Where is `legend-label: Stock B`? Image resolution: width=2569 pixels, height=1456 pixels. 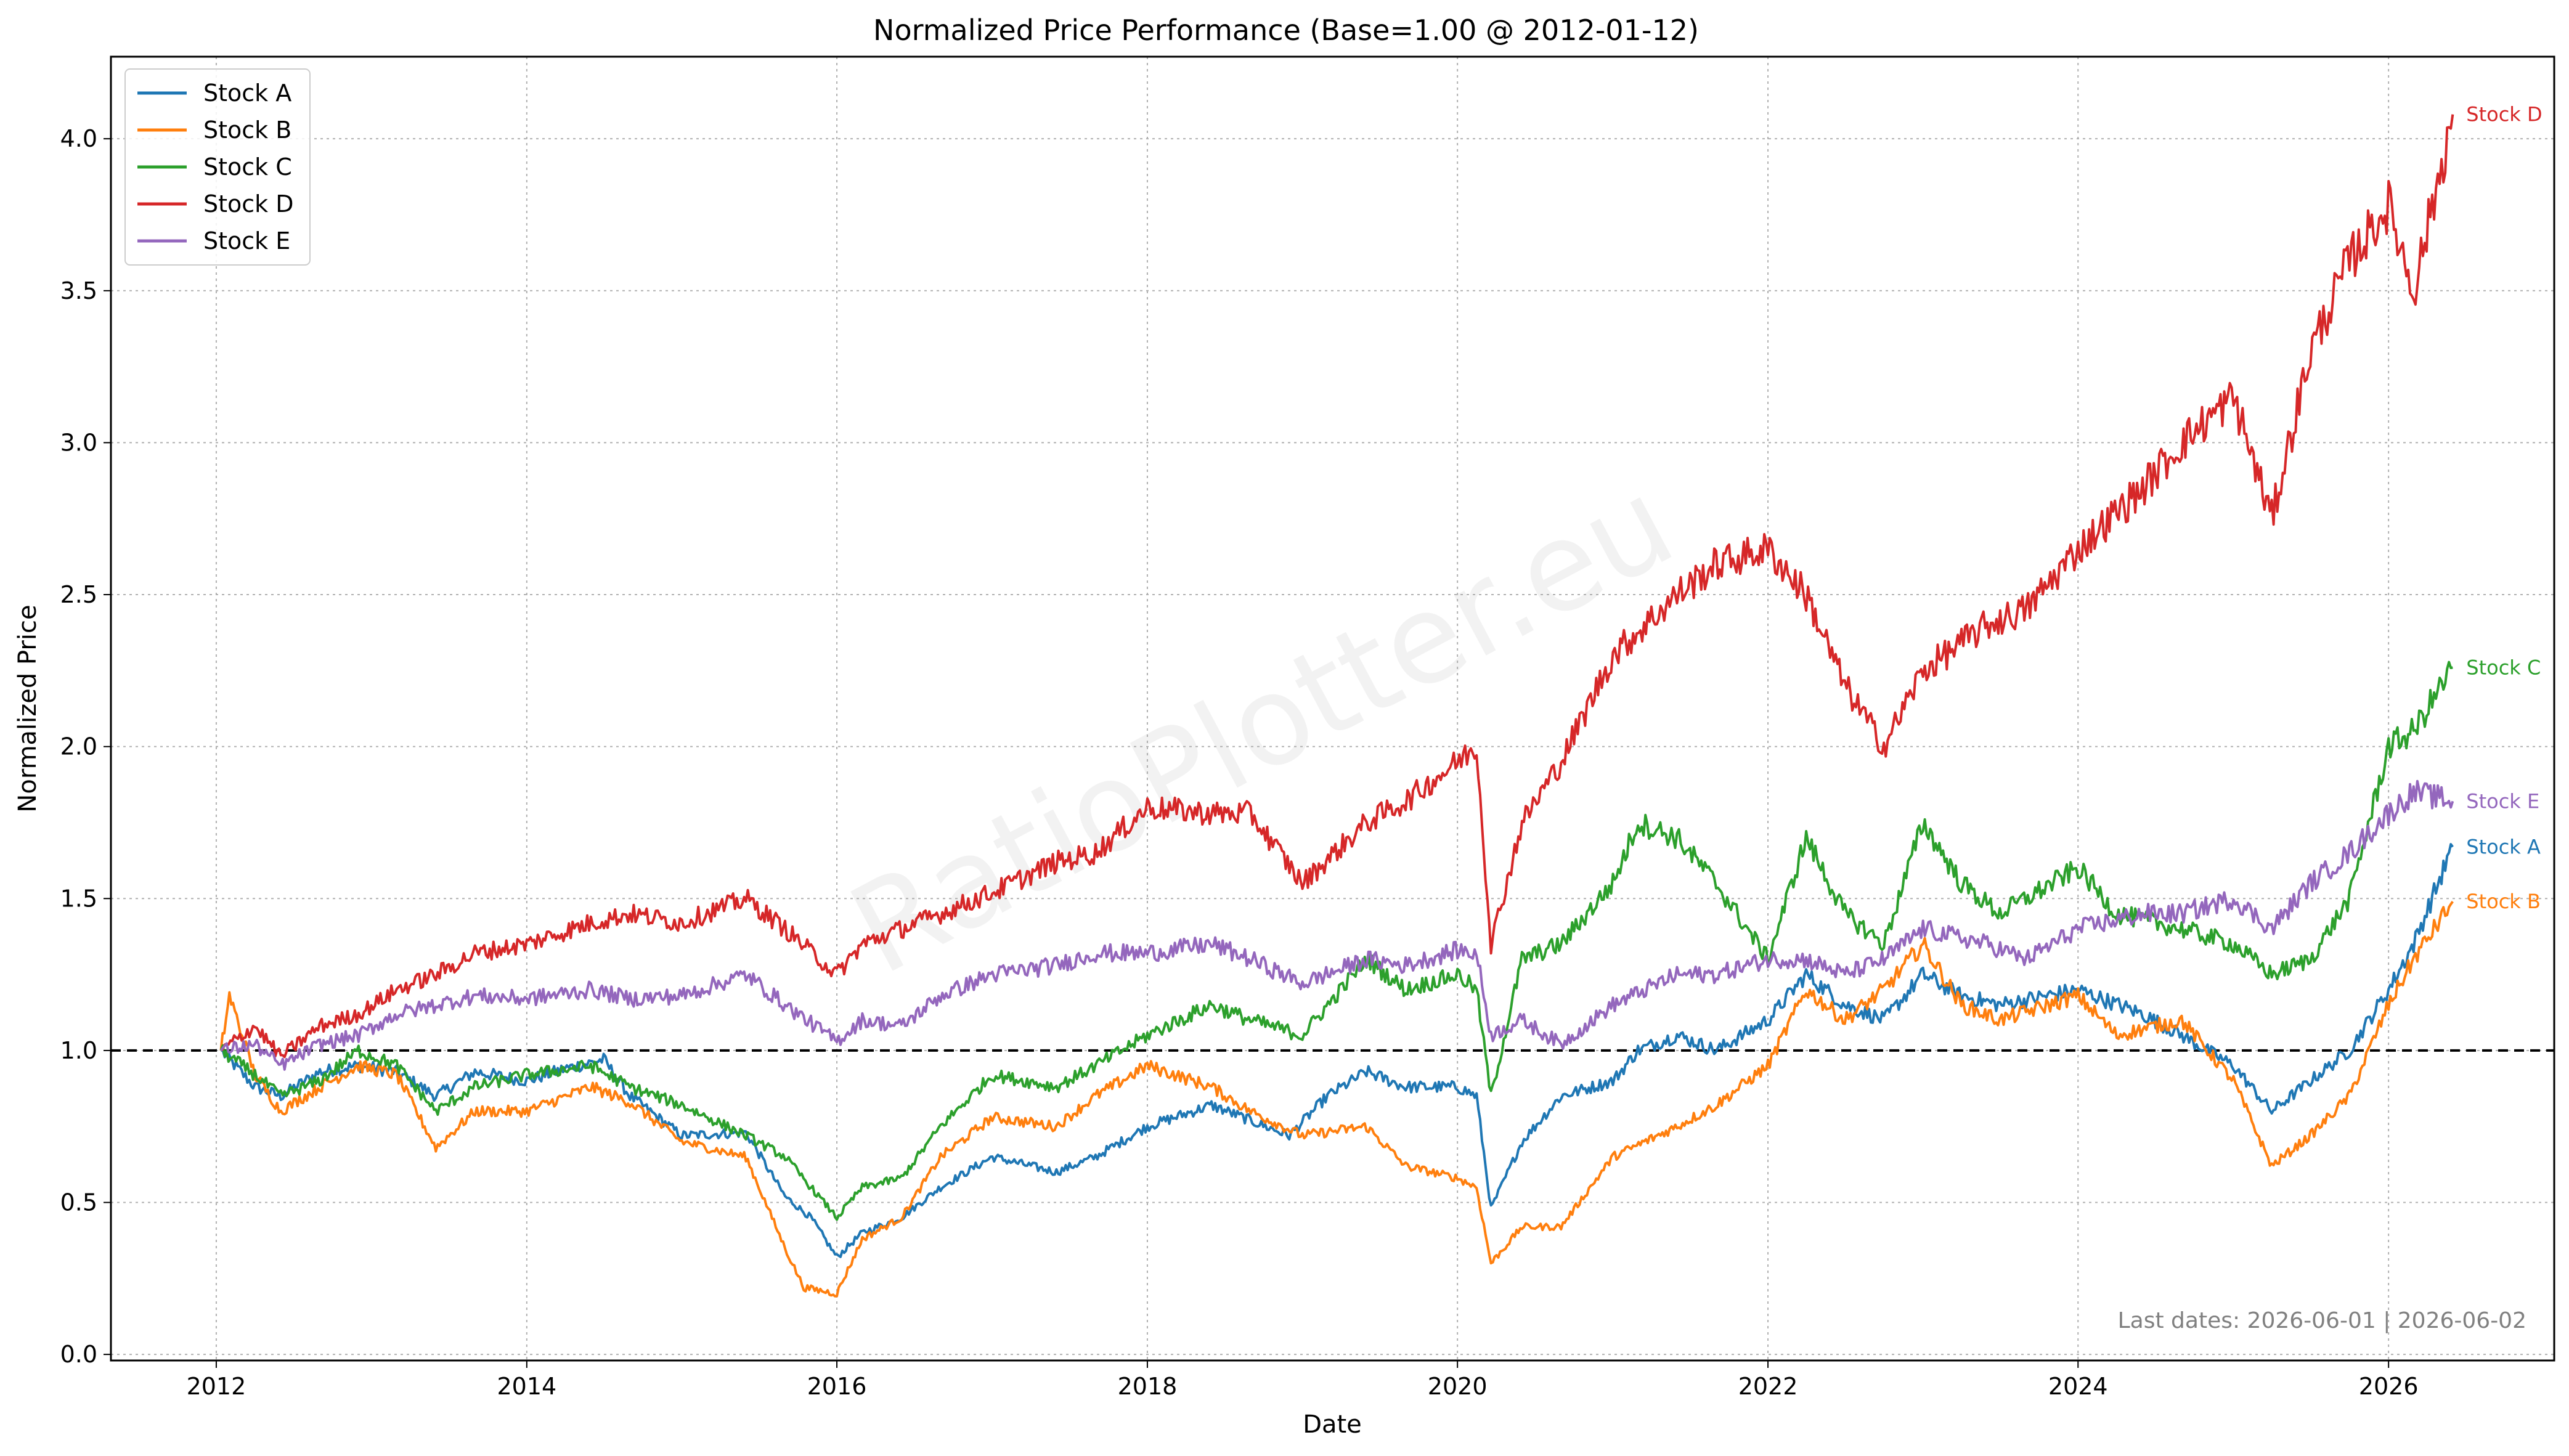 legend-label: Stock B is located at coordinates (247, 130).